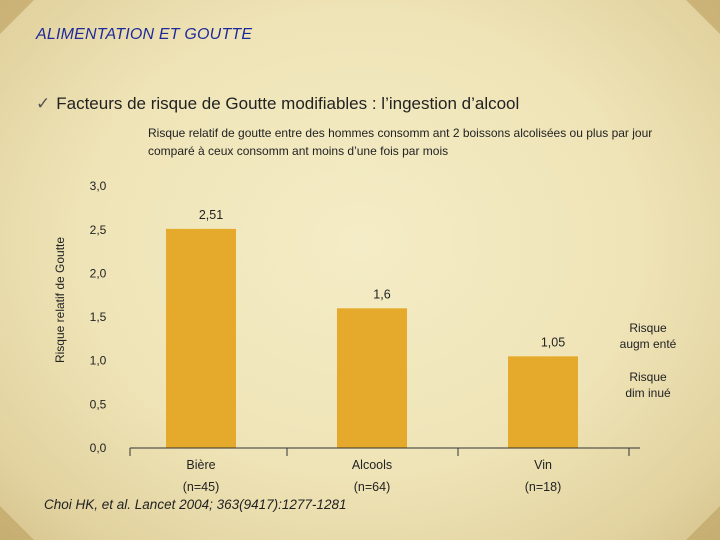  What do you see at coordinates (648, 344) in the screenshot?
I see `annotation-line: augm enté` at bounding box center [648, 344].